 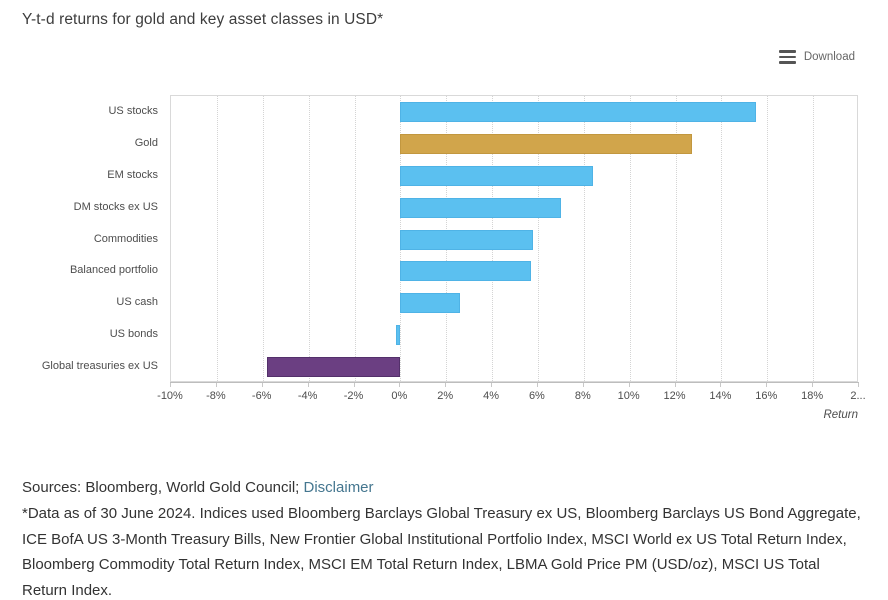 What do you see at coordinates (398, 335) in the screenshot?
I see `bar-us-bonds` at bounding box center [398, 335].